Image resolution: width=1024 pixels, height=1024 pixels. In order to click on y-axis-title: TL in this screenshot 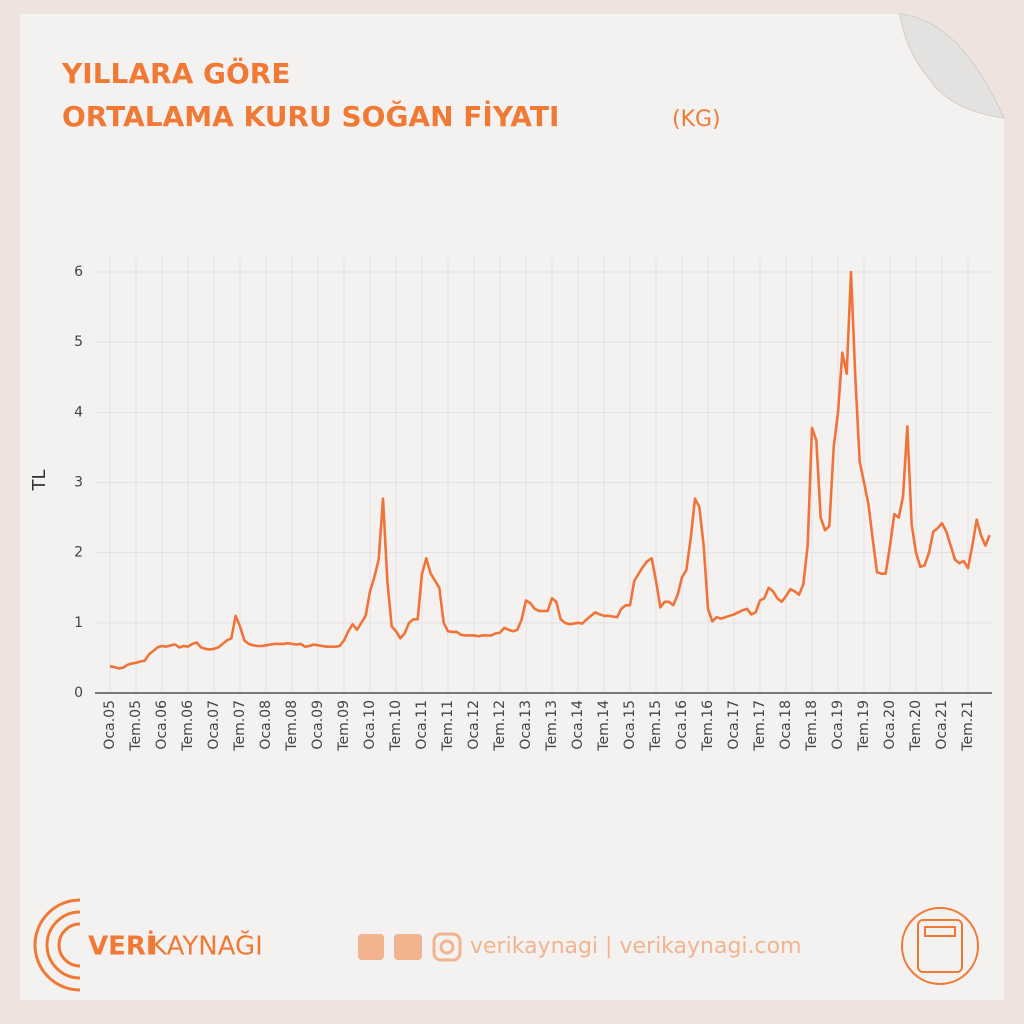, I will do `click(39, 480)`.